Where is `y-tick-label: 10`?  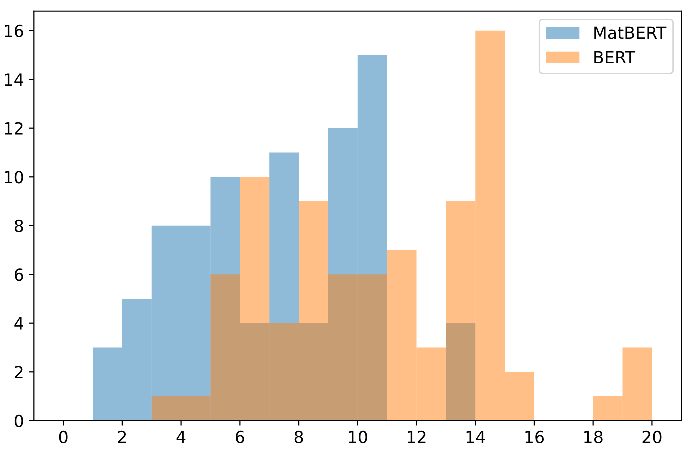 y-tick-label: 10 is located at coordinates (14, 177).